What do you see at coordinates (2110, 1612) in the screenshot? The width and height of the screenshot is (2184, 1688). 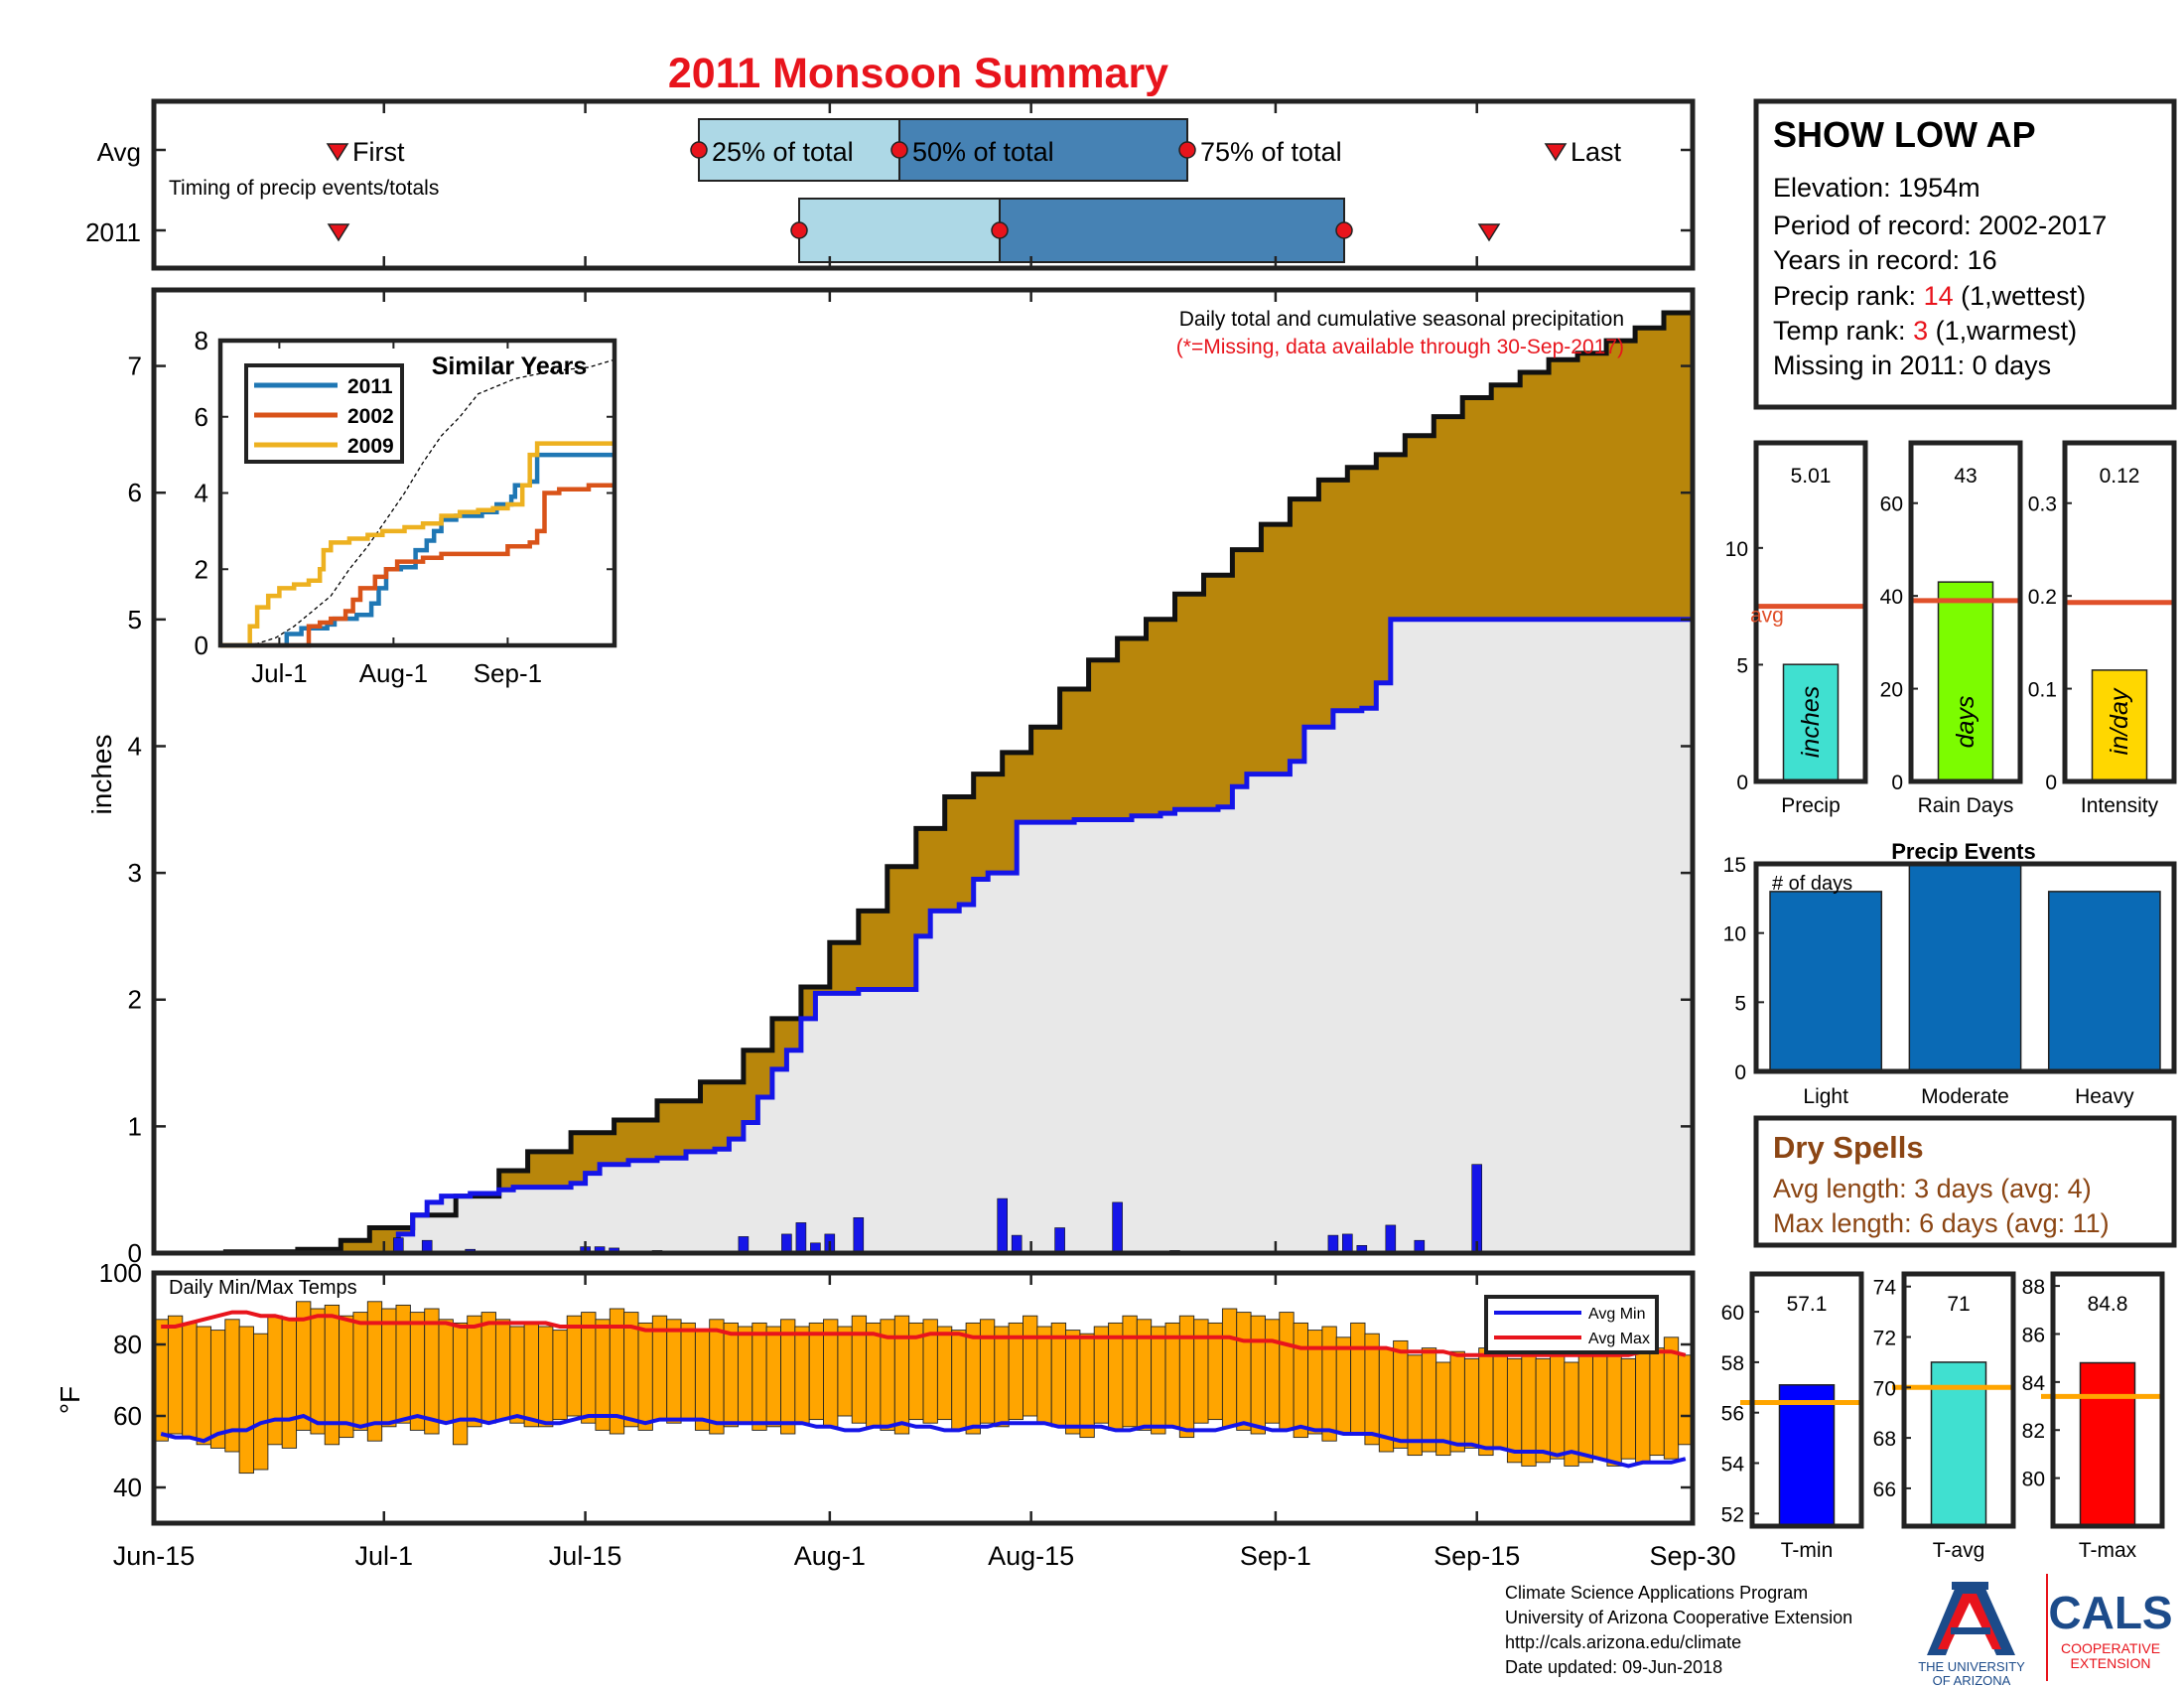 I see `cals-logo-text: CALS` at bounding box center [2110, 1612].